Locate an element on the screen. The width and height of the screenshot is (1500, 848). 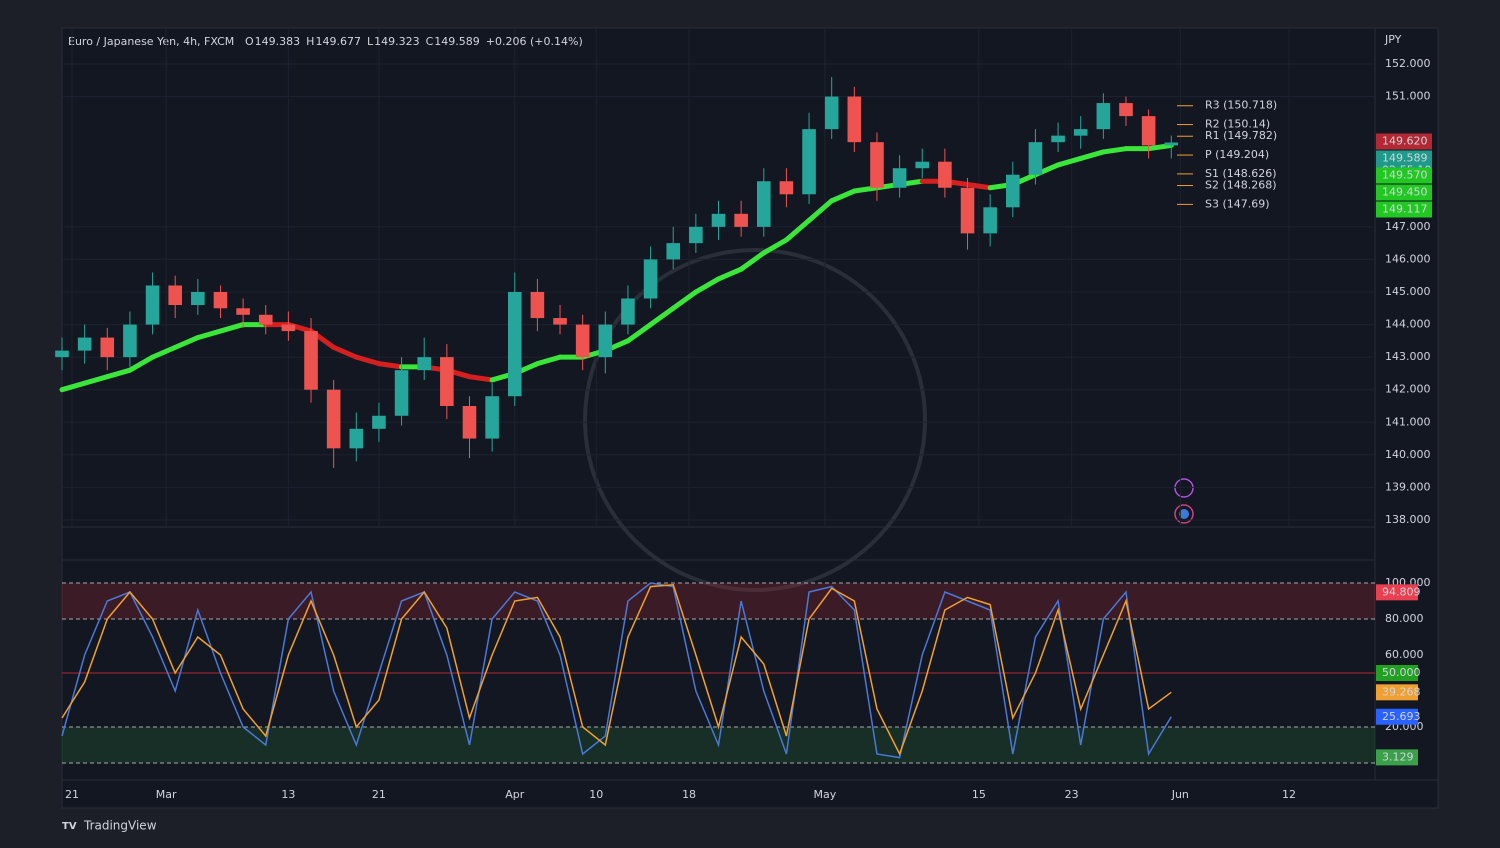
ohlc-value: 149.383 is located at coordinates (278, 41).